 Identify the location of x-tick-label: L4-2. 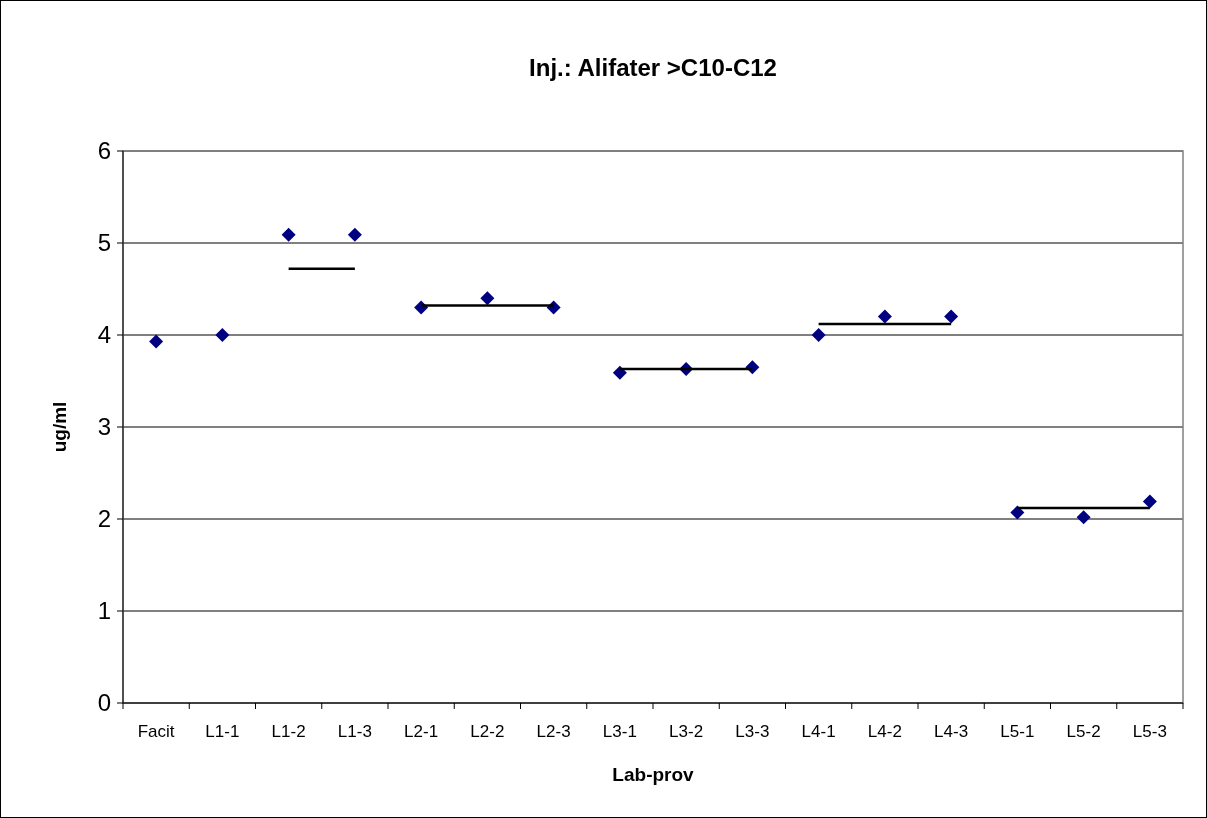
(884, 731).